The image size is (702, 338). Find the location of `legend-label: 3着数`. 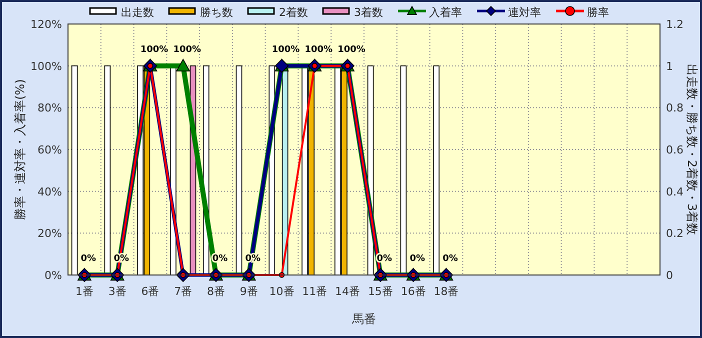

legend-label: 3着数 is located at coordinates (368, 12).